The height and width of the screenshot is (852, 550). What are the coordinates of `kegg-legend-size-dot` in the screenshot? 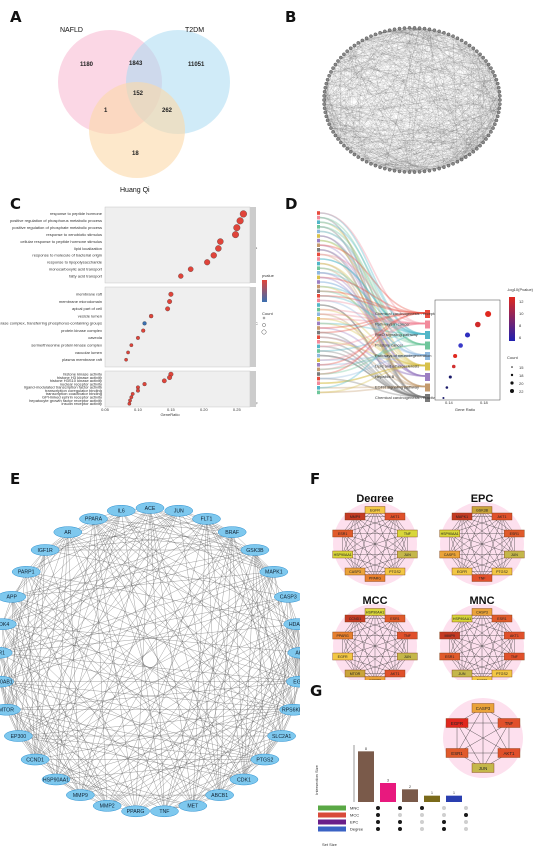 It's located at (511, 382).